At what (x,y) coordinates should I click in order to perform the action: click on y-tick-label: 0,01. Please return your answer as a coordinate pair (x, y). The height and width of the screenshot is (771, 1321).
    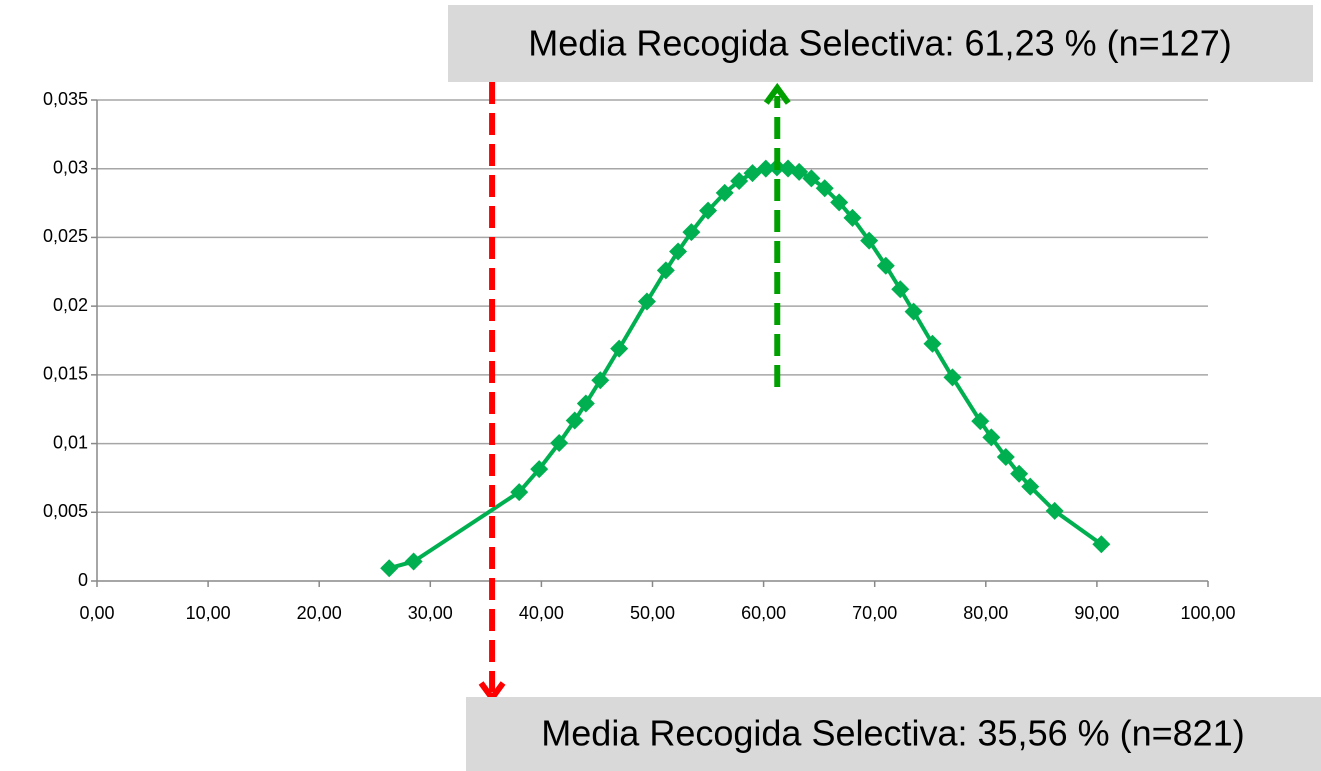
    Looking at the image, I should click on (70, 442).